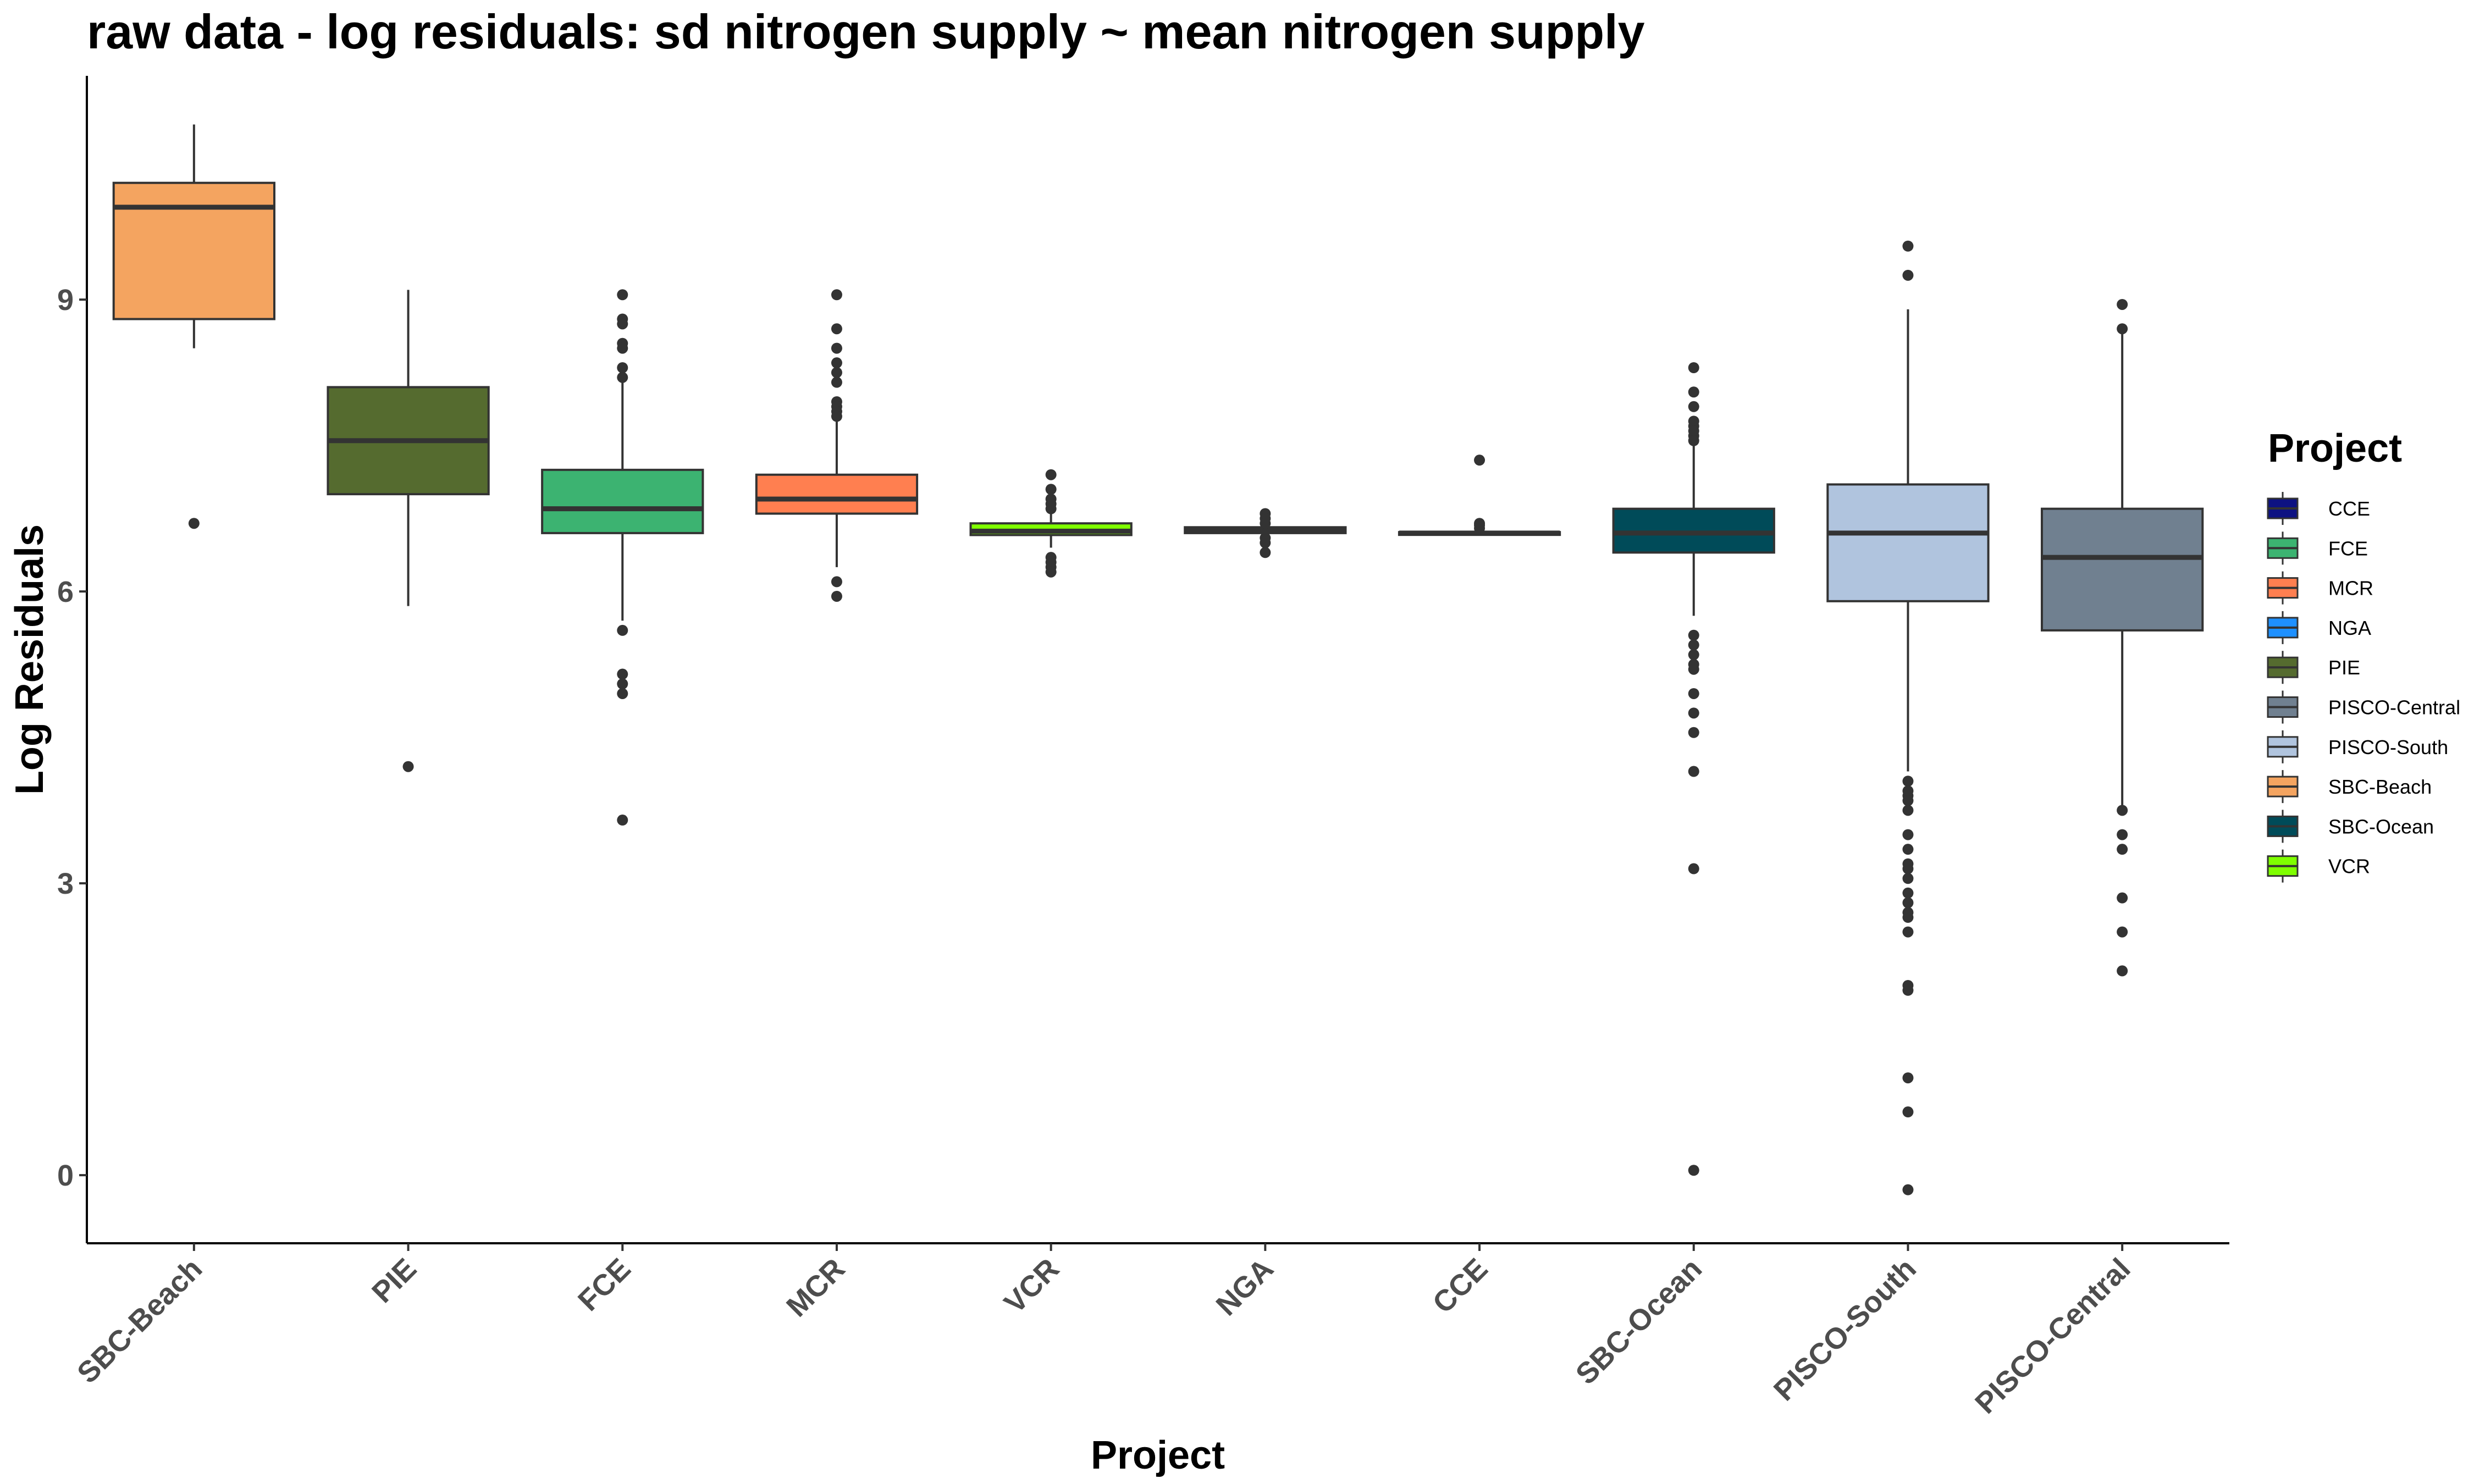 The image size is (2474, 1484). What do you see at coordinates (2335, 448) in the screenshot?
I see `legend-title: Project` at bounding box center [2335, 448].